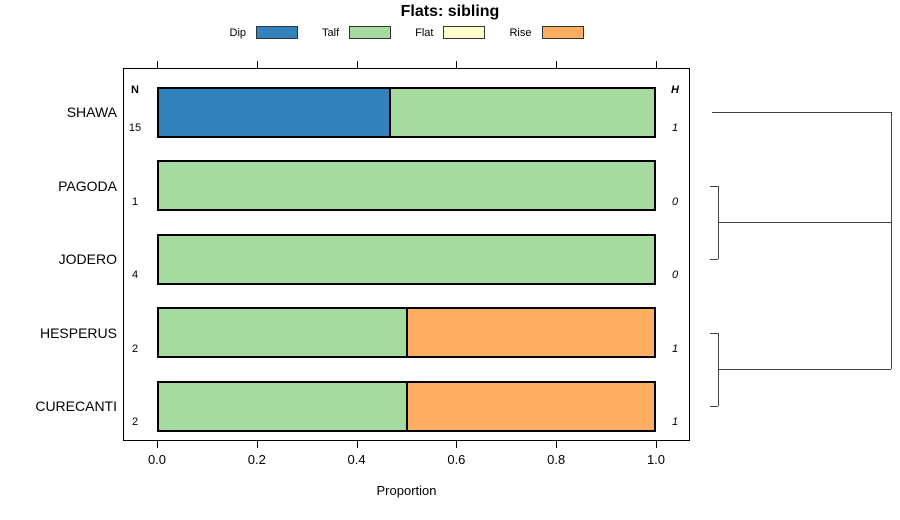  What do you see at coordinates (274, 112) in the screenshot?
I see `bar-segment-dip` at bounding box center [274, 112].